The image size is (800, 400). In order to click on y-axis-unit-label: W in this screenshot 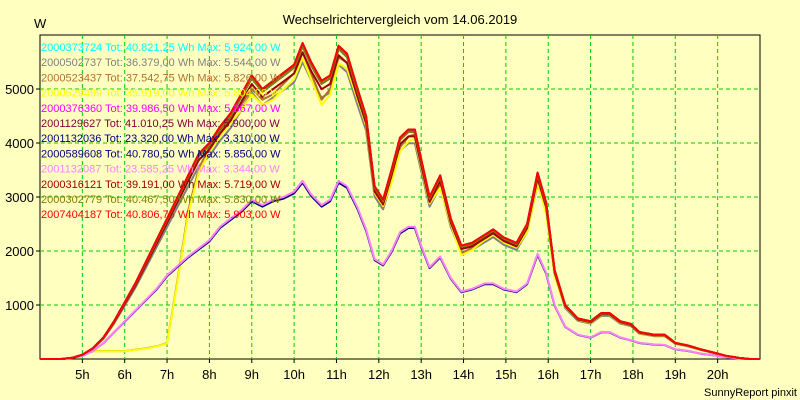, I will do `click(40, 23)`.